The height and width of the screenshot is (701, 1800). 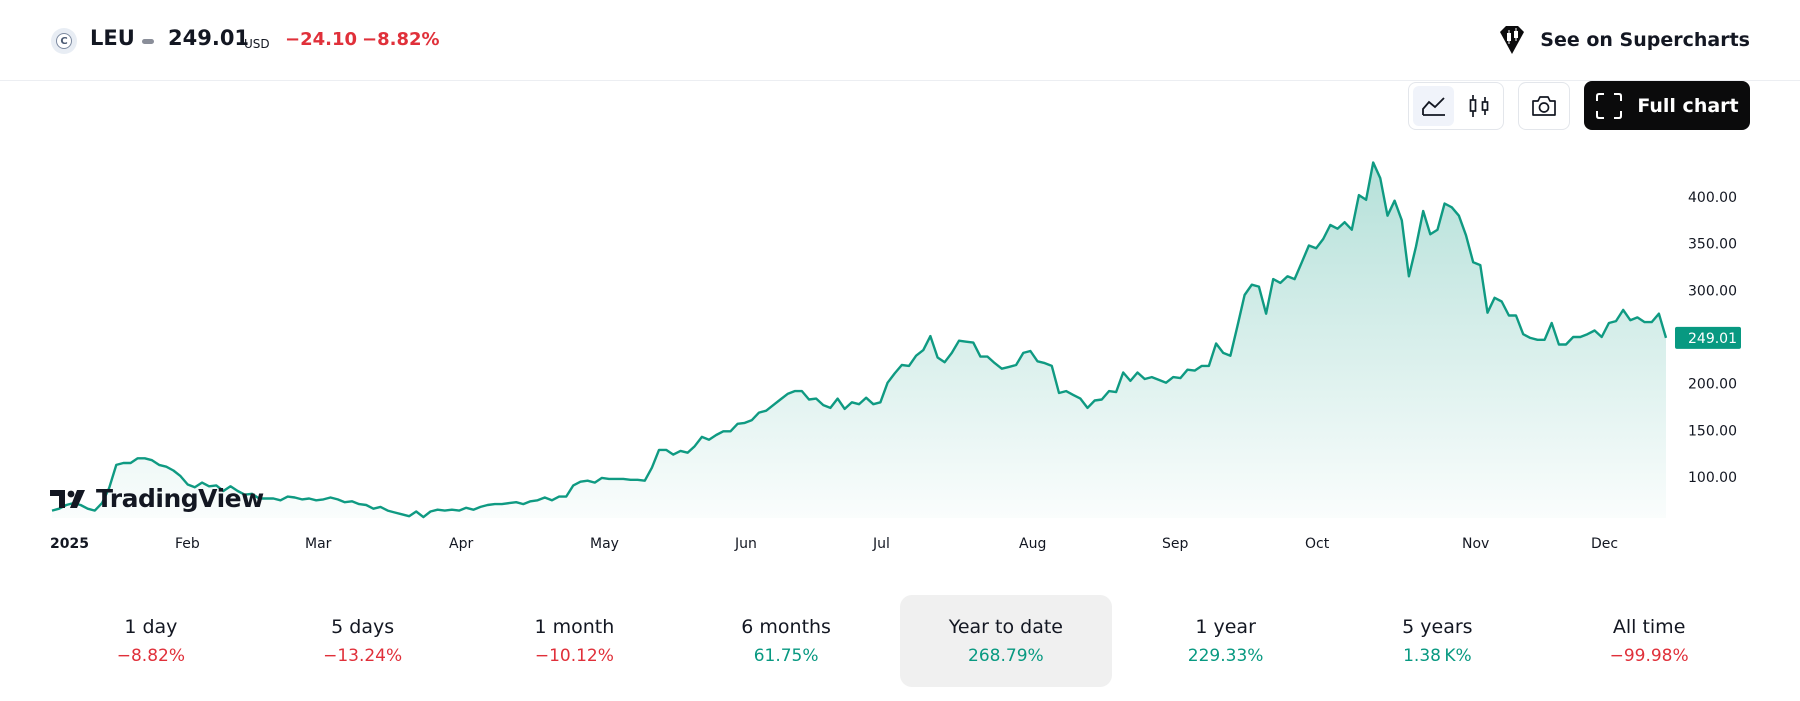 What do you see at coordinates (180, 498) in the screenshot?
I see `watermark-text: TradingView` at bounding box center [180, 498].